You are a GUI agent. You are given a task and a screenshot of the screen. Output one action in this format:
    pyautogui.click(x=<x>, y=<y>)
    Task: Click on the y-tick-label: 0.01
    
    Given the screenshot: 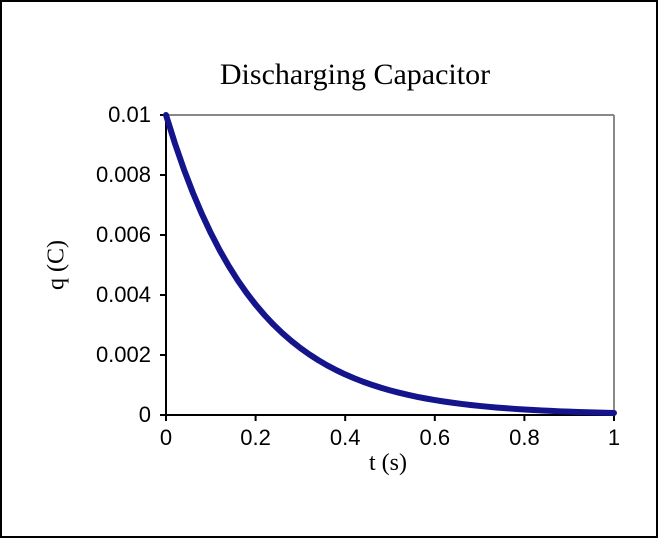 What is the action you would take?
    pyautogui.click(x=129, y=114)
    